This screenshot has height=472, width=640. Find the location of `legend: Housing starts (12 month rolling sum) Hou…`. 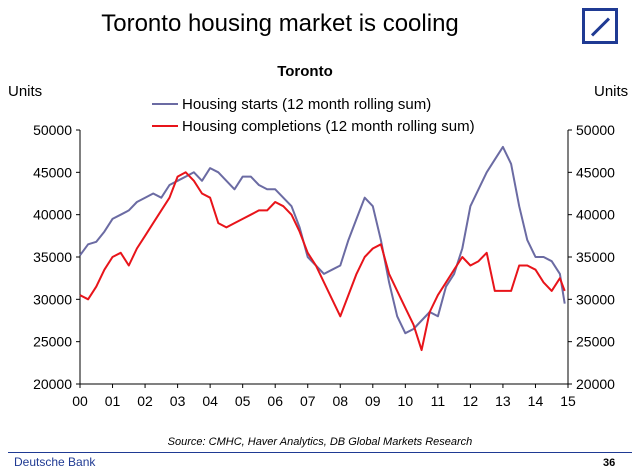

legend: Housing starts (12 month rolling sum) Hou… is located at coordinates (313, 115).